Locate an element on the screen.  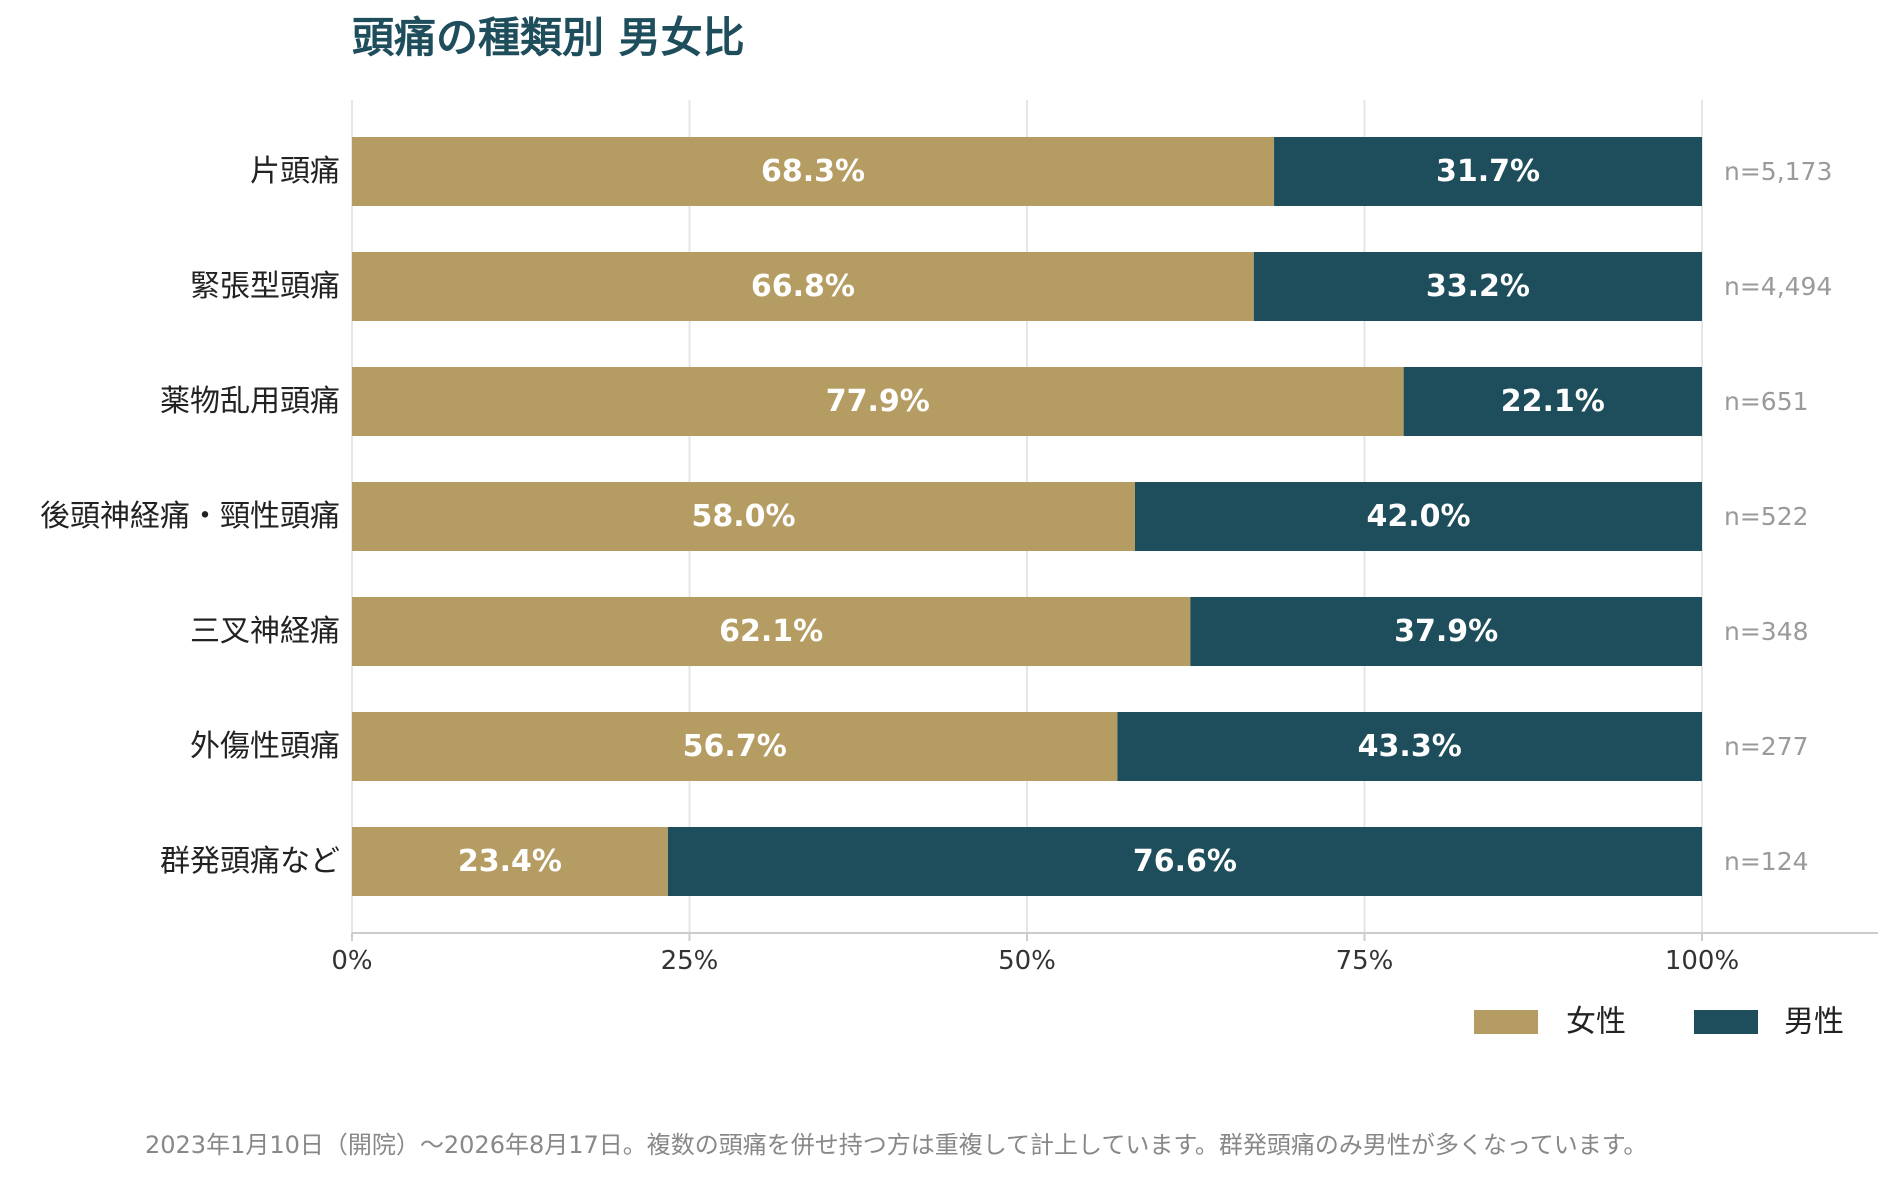
category-label-5: 外傷性頭痛 is located at coordinates (265, 746).